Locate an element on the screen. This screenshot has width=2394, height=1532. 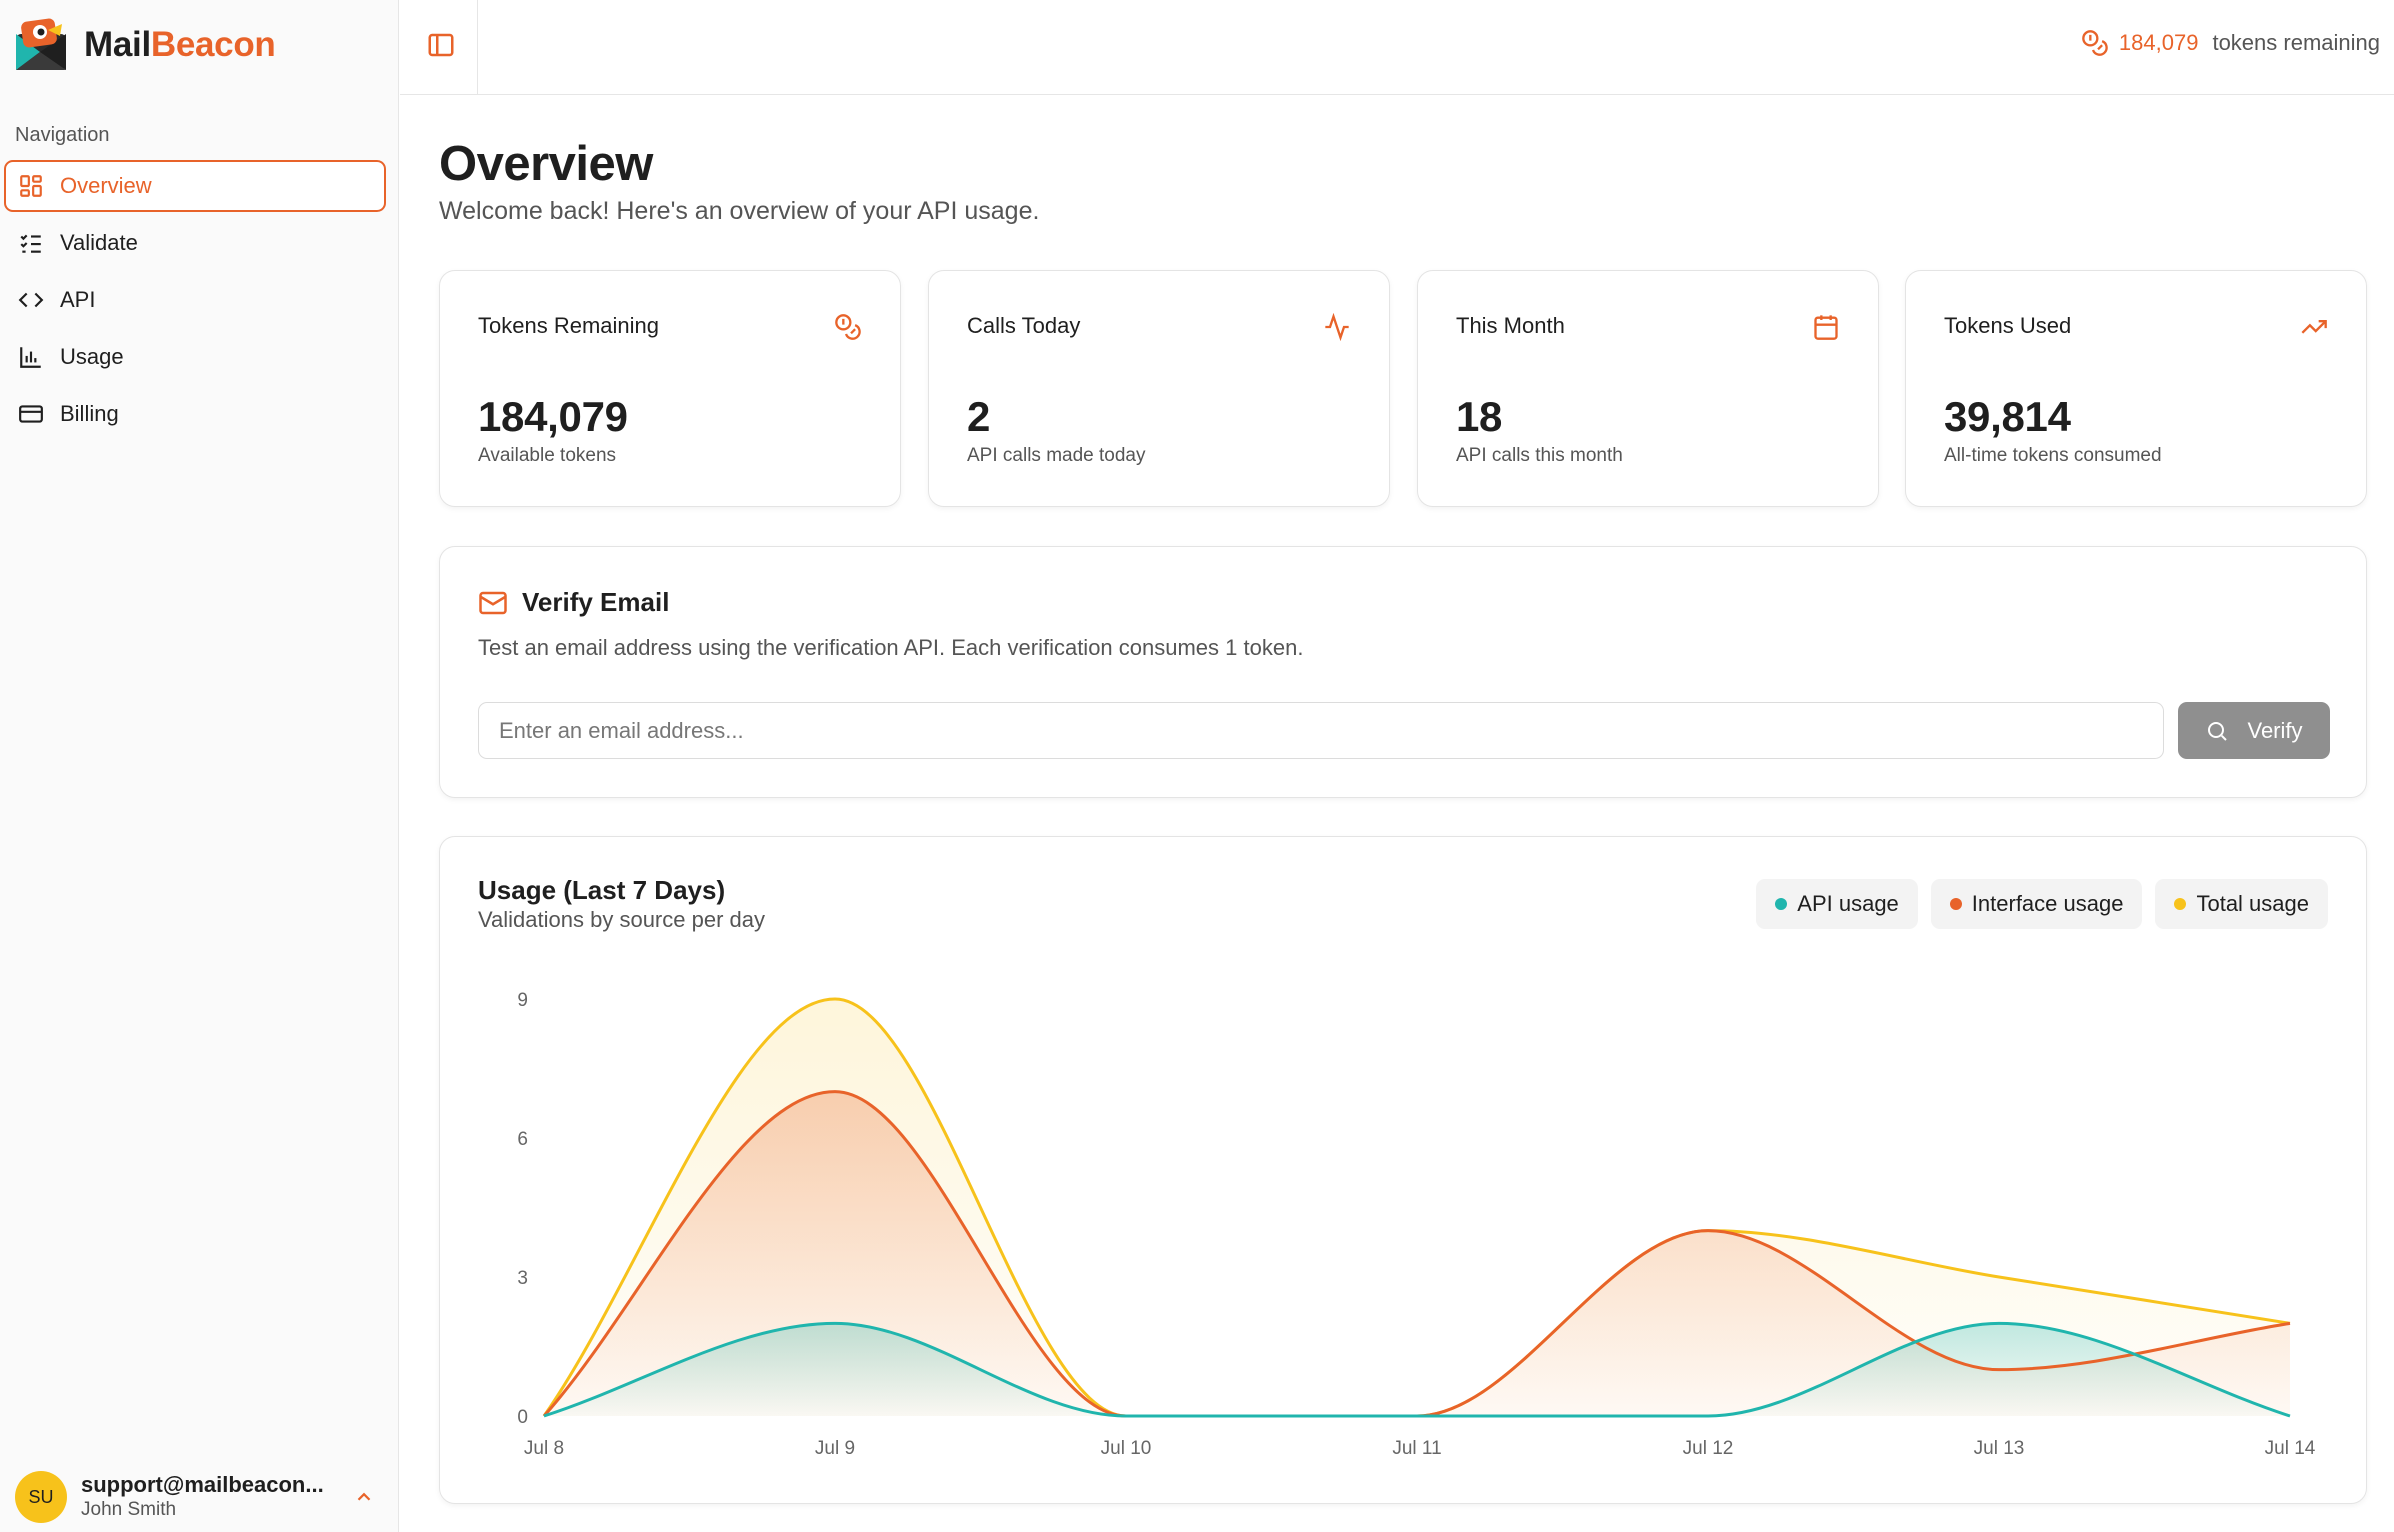
legend-item-total-usage: Total usage is located at coordinates (2241, 904).